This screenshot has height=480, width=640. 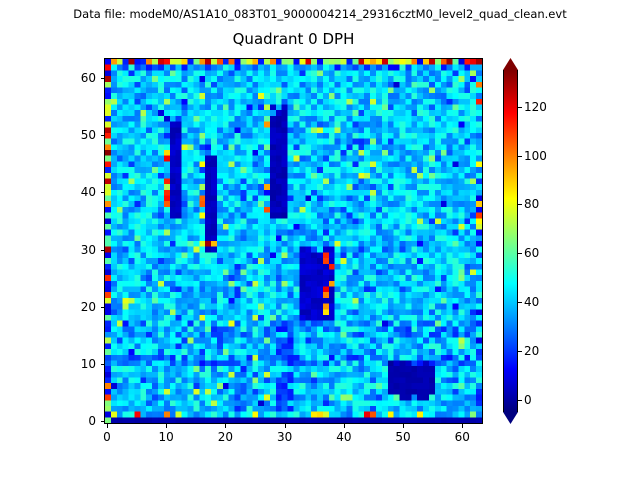 I want to click on colorbar-tick-label: 20, so click(x=532, y=350).